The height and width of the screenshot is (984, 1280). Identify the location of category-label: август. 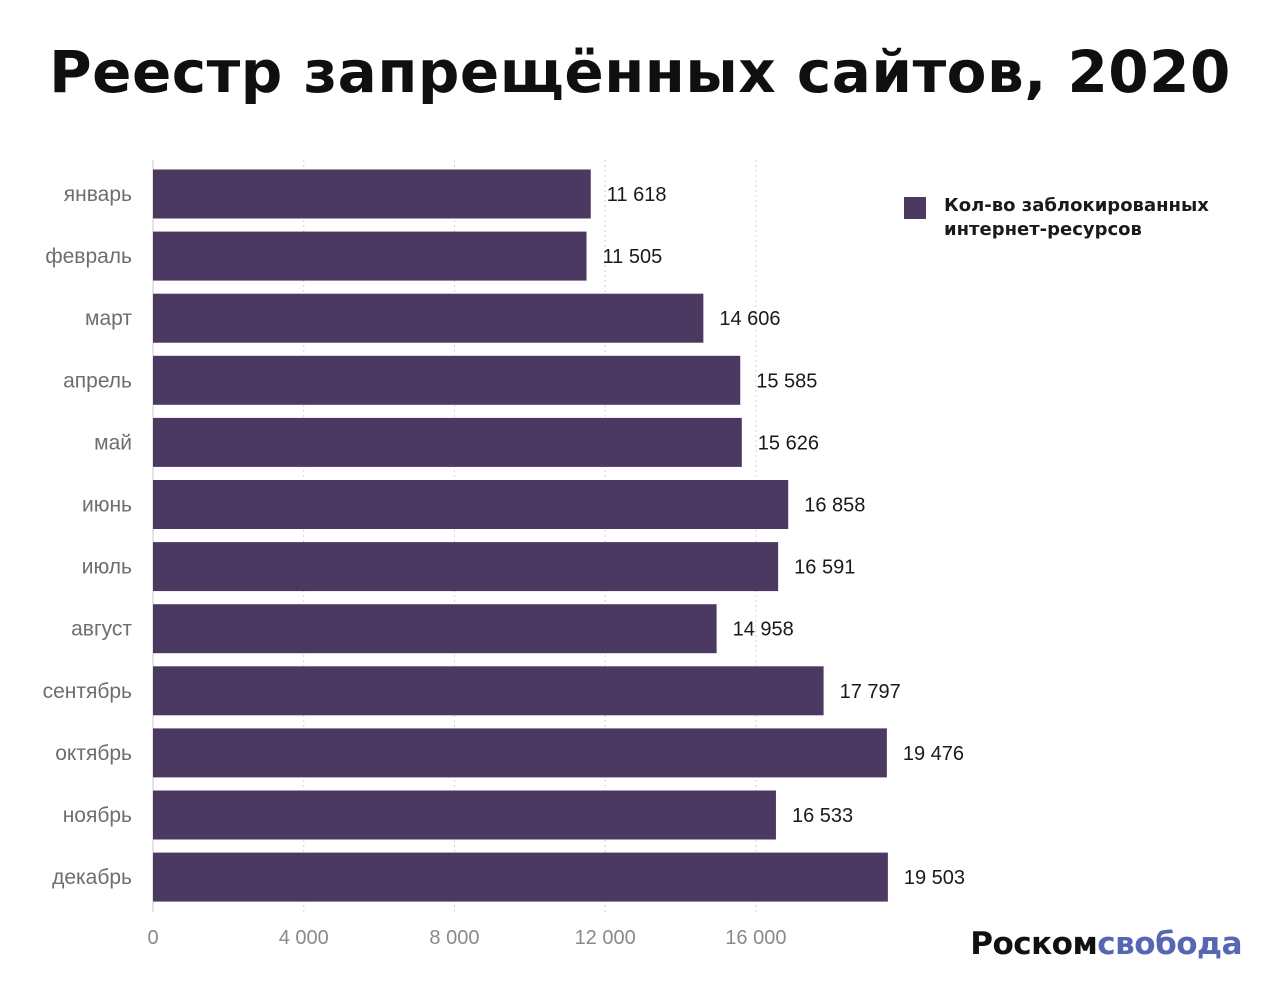
(101, 629).